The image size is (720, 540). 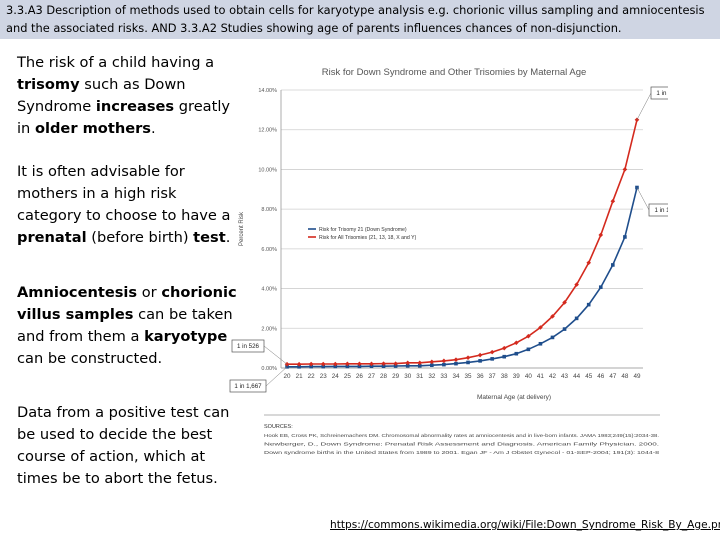 What do you see at coordinates (127, 303) in the screenshot?
I see `bold-term: chorionic villus samples` at bounding box center [127, 303].